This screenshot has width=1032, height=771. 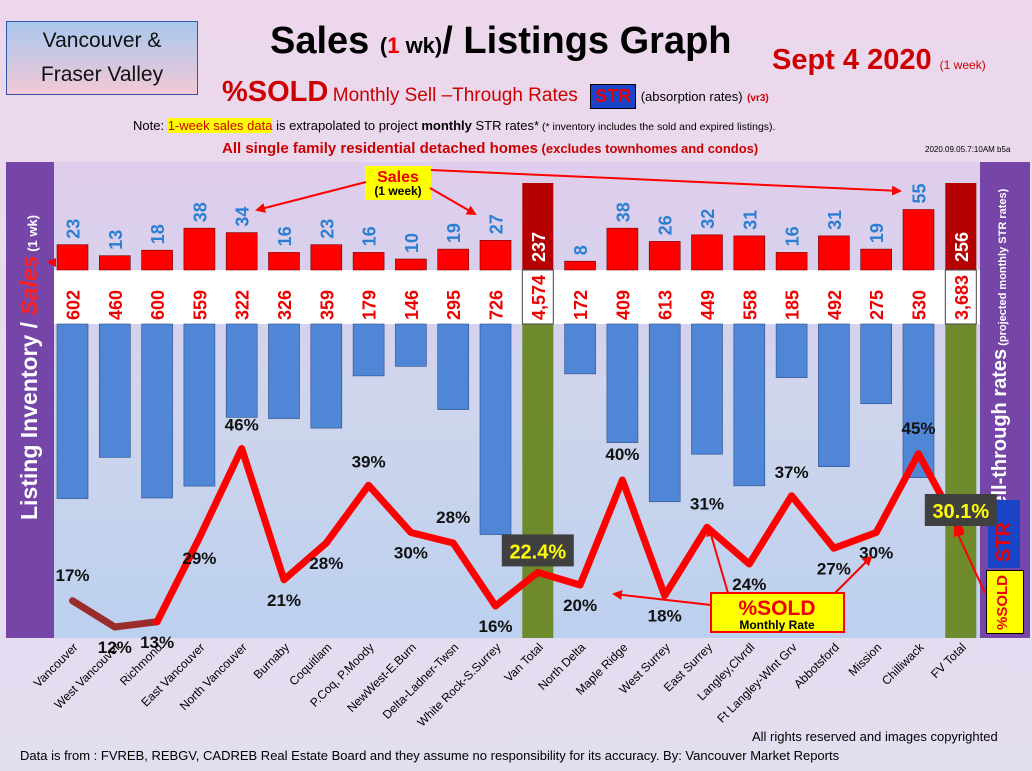 I want to click on sales-value-label: 31, so click(x=750, y=220).